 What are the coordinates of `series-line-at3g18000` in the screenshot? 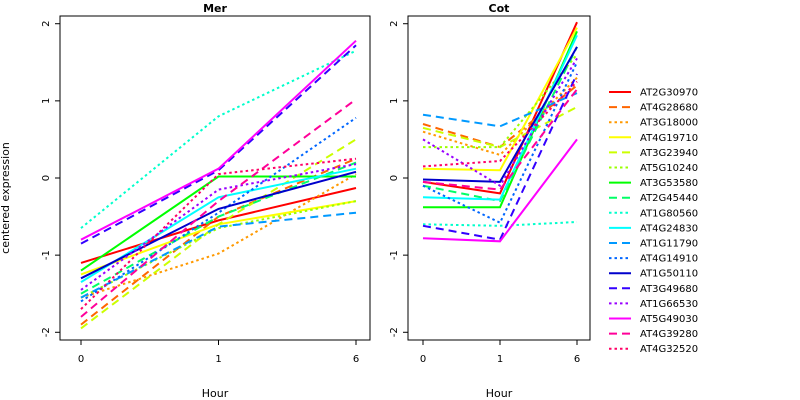 It's located at (218, 236).